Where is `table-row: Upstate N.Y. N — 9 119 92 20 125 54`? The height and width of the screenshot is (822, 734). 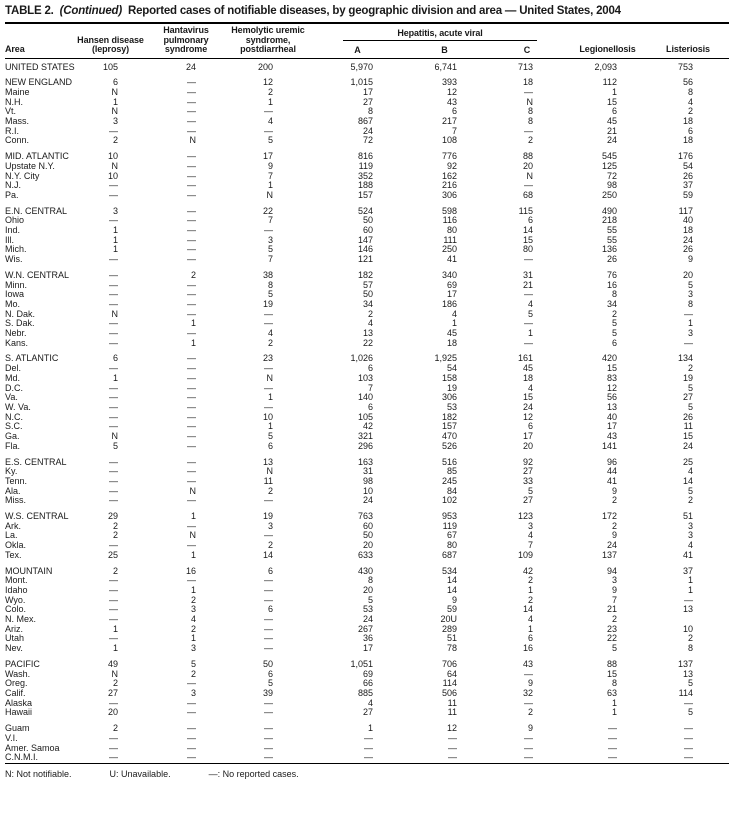
table-row: Upstate N.Y. N — 9 119 92 20 125 54 is located at coordinates (367, 166).